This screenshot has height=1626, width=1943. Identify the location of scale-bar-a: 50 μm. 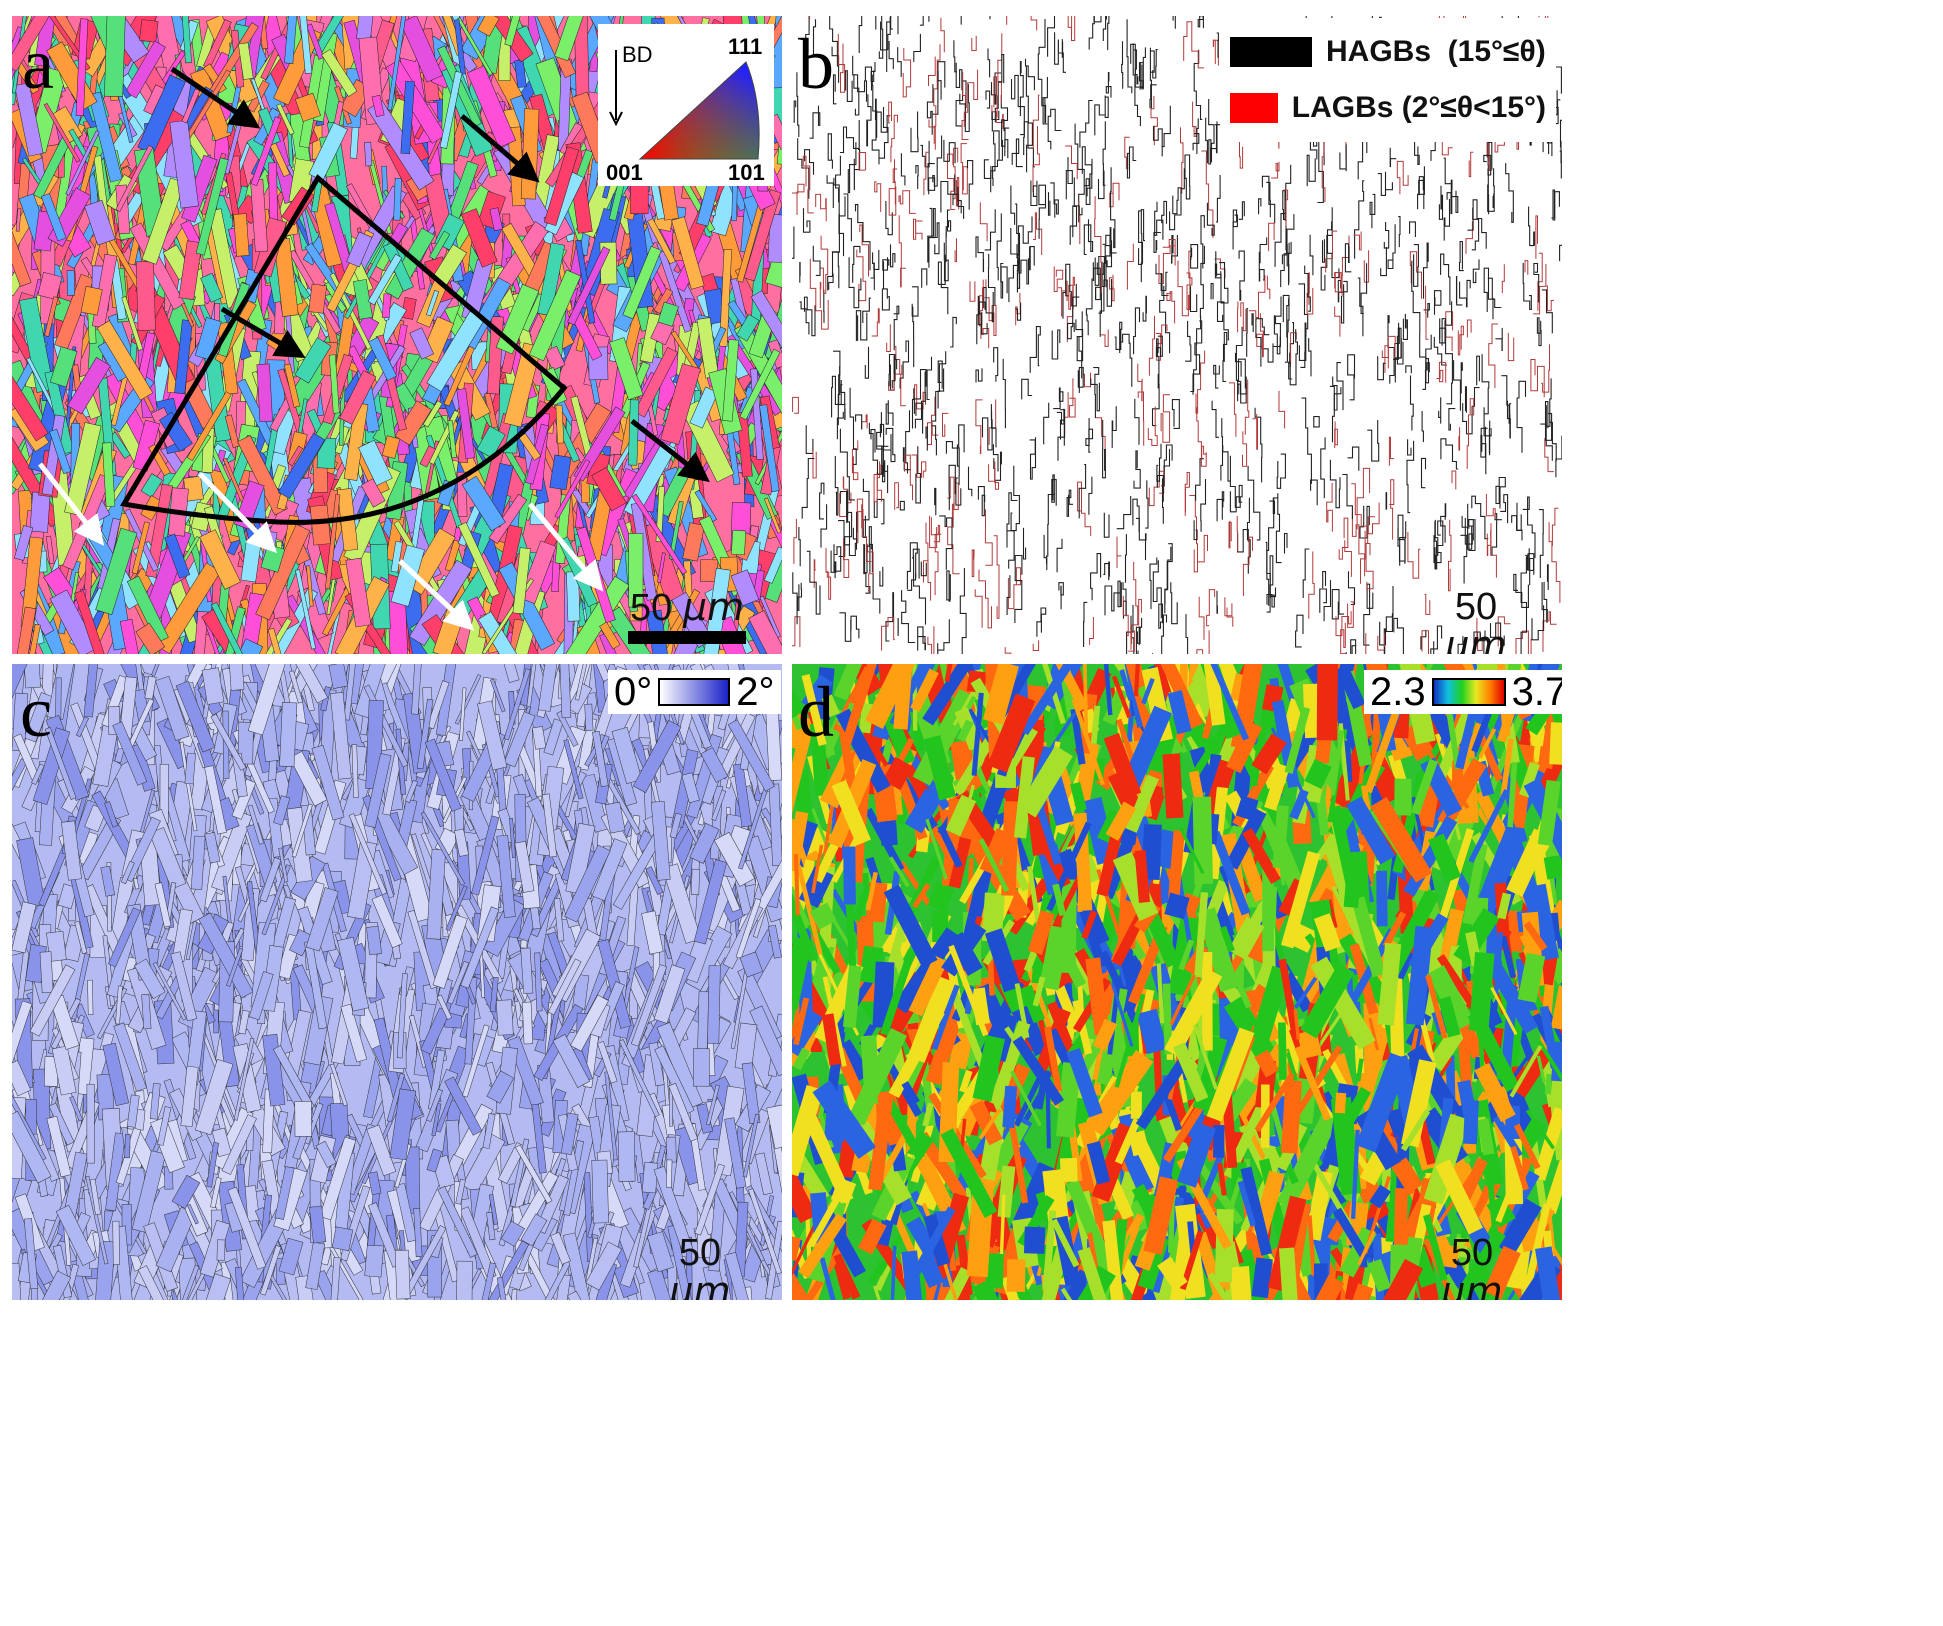
(687, 616).